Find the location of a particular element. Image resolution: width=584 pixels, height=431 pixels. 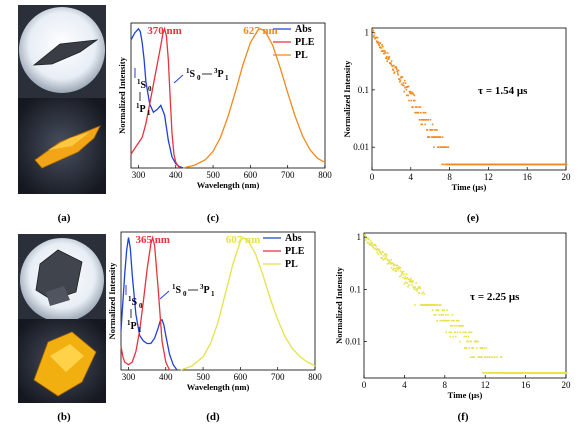

series-line-abs is located at coordinates (157, 98).